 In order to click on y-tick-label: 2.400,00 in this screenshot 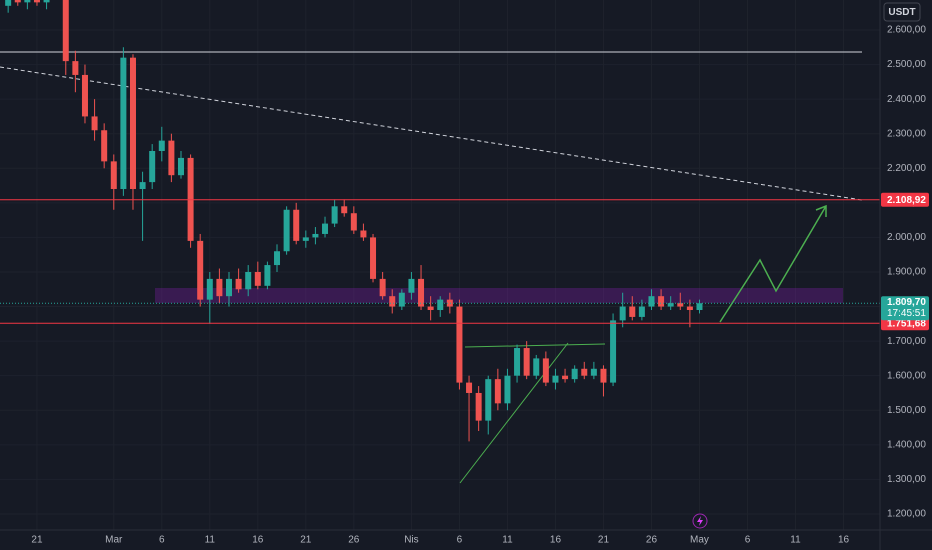, I will do `click(906, 99)`.